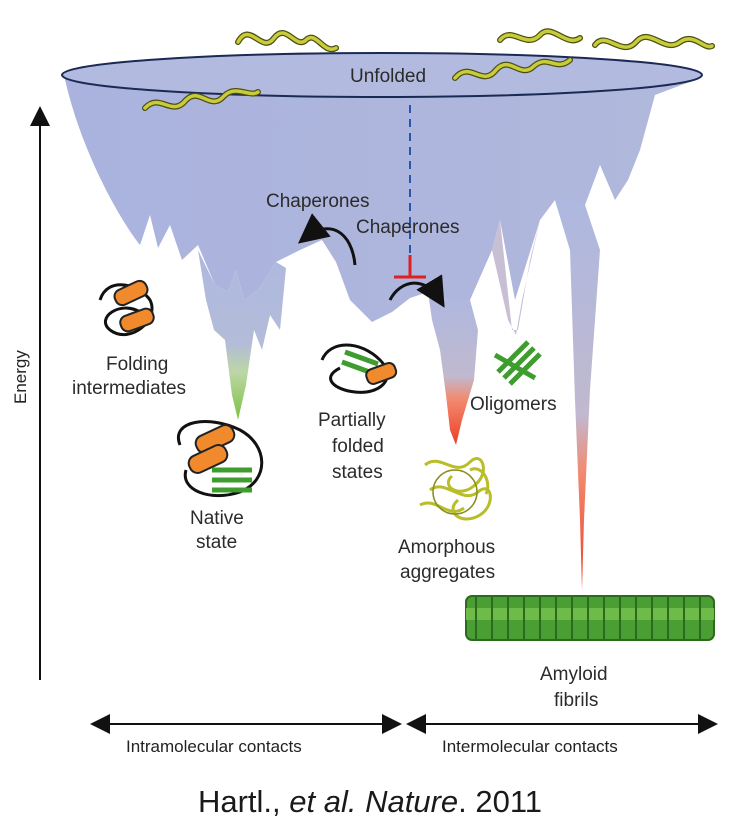  What do you see at coordinates (590, 618) in the screenshot?
I see `amyloid-fibrils-icon` at bounding box center [590, 618].